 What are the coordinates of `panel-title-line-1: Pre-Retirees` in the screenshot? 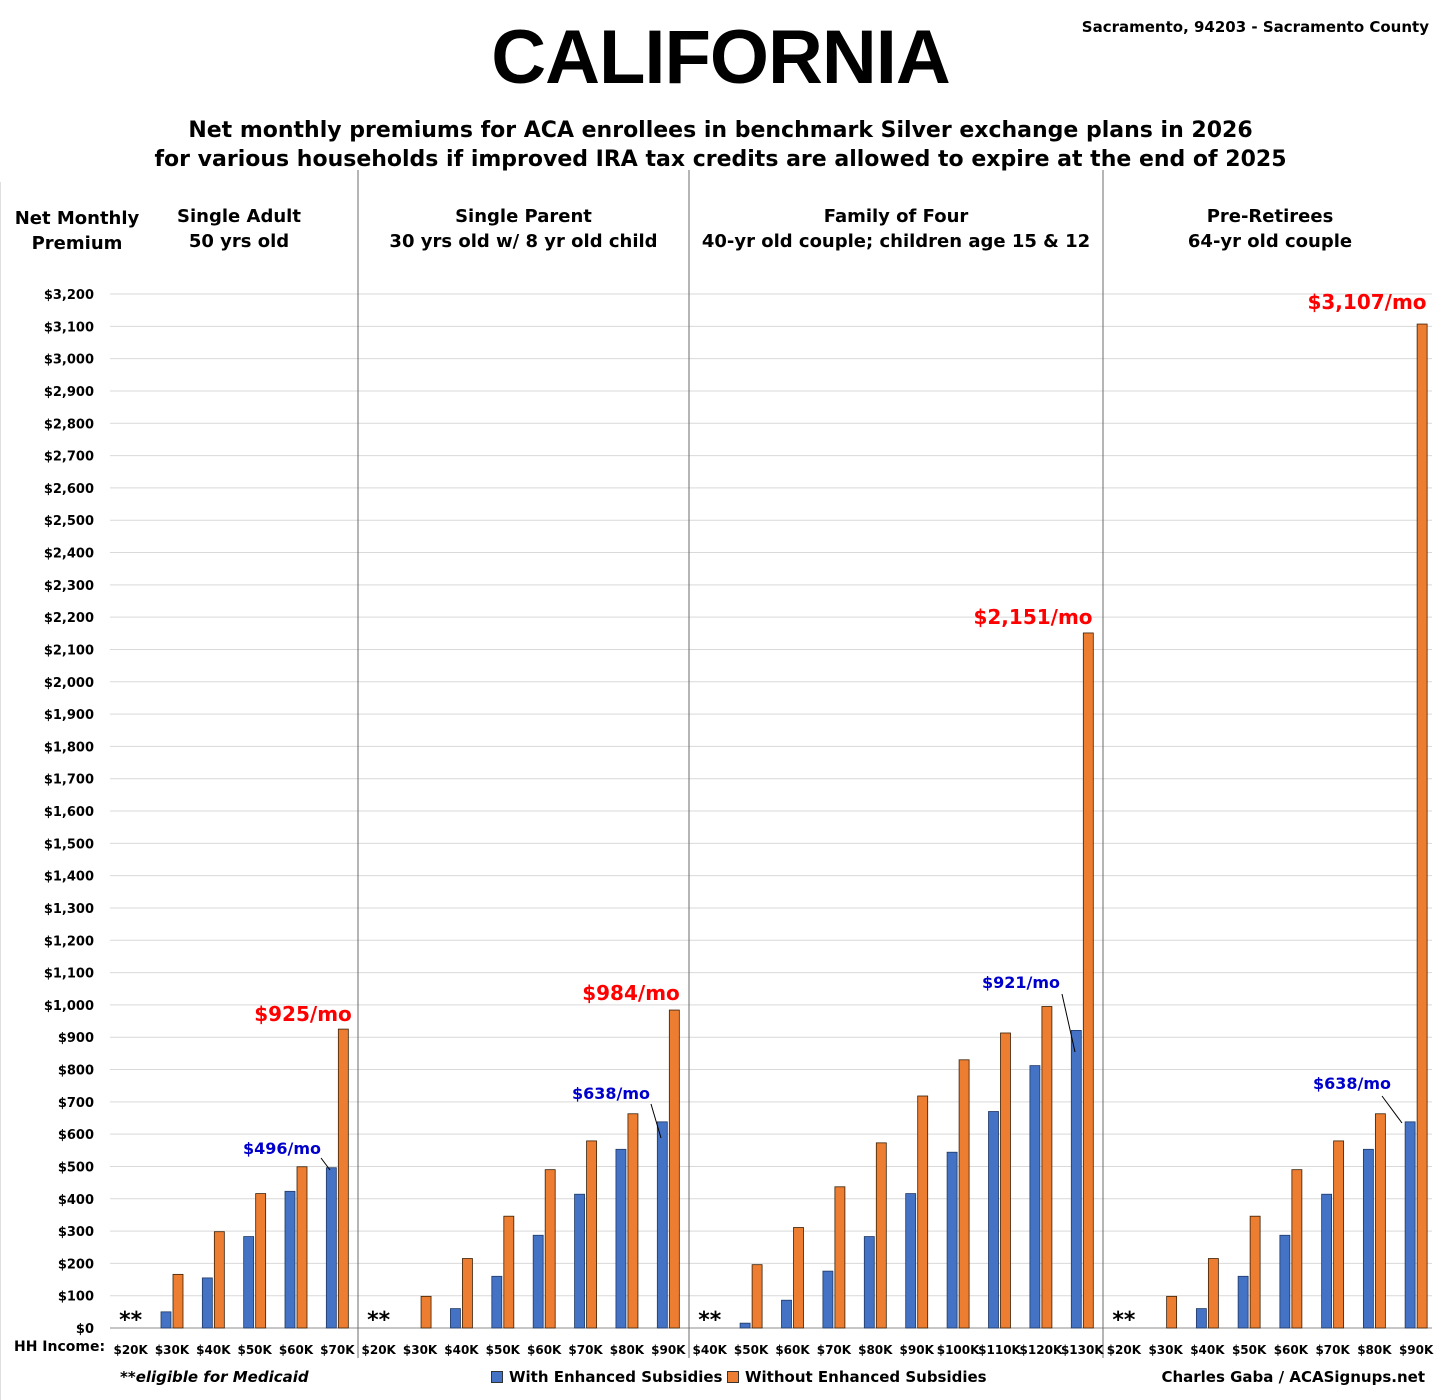 It's located at (1270, 216).